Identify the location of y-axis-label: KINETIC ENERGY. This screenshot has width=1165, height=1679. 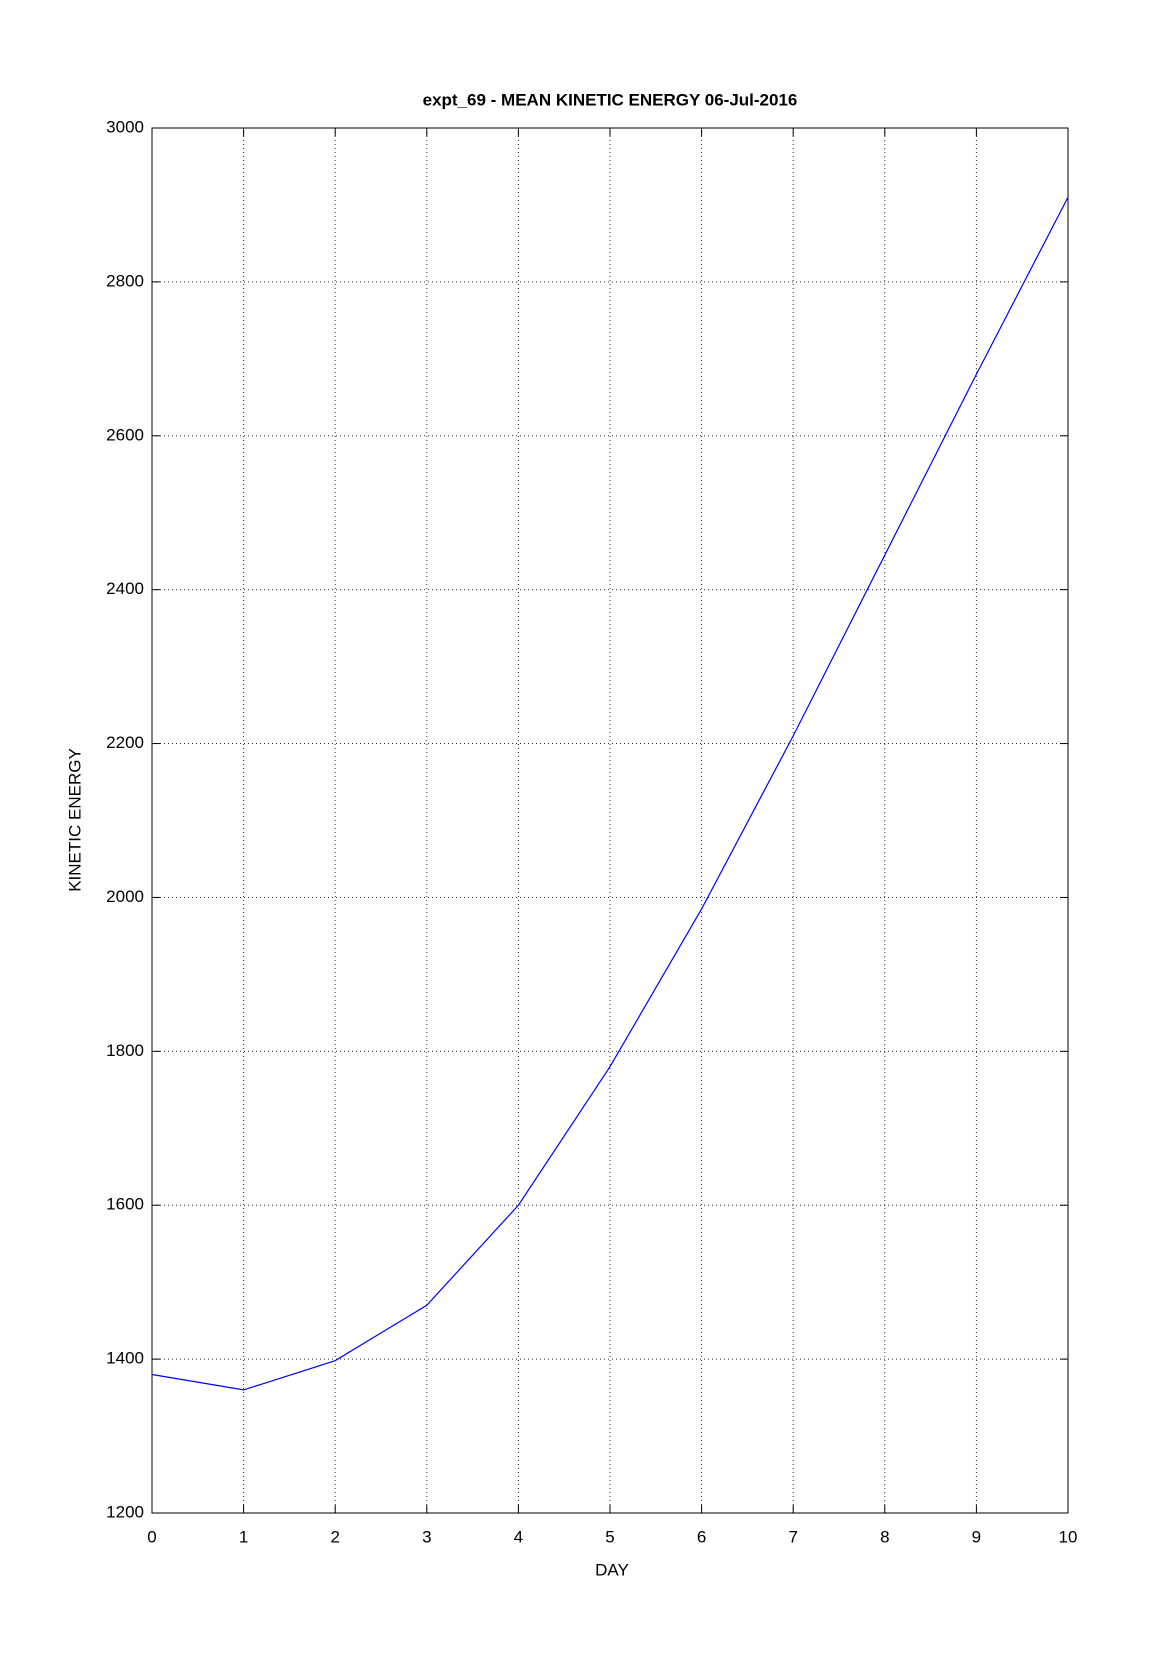
(74, 820).